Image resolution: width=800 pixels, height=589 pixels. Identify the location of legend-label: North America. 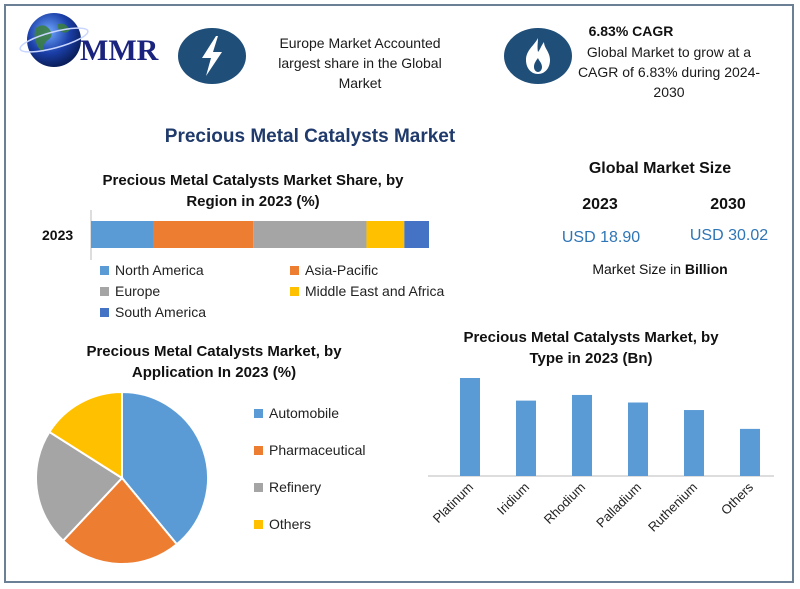
(159, 270).